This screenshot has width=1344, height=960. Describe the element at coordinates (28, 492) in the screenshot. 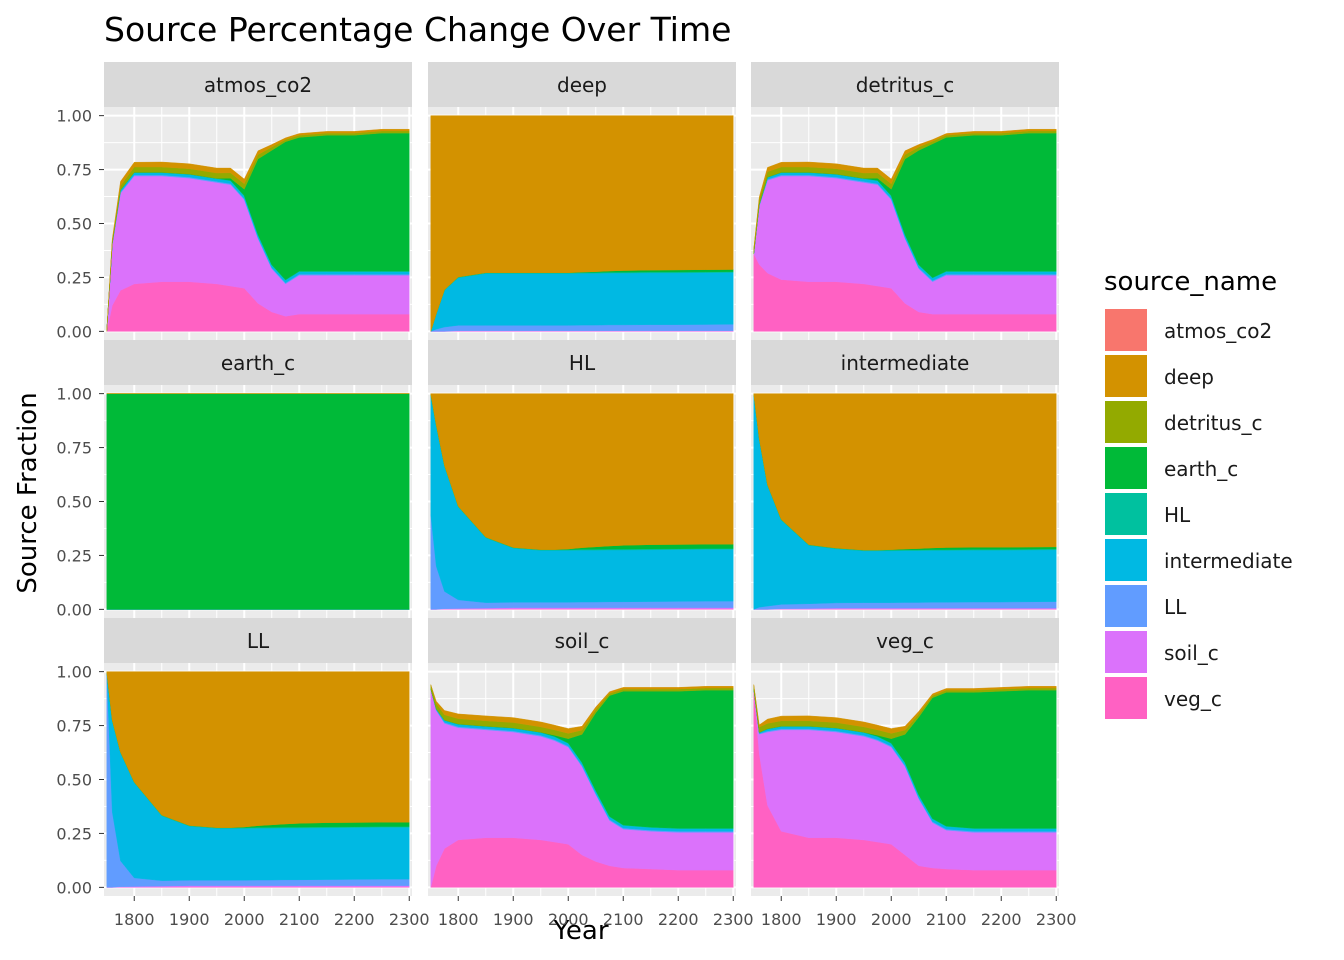

I see `y-axis-title: Source Fraction` at that location.